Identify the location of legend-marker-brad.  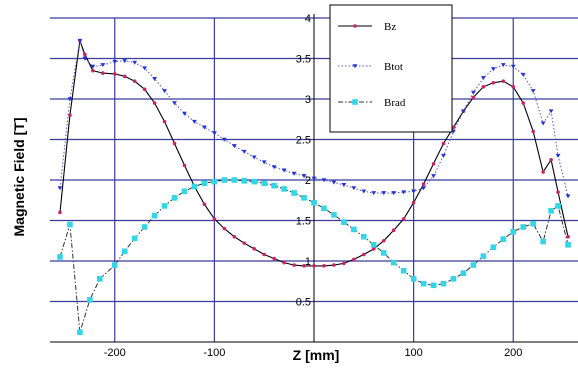
(355, 102).